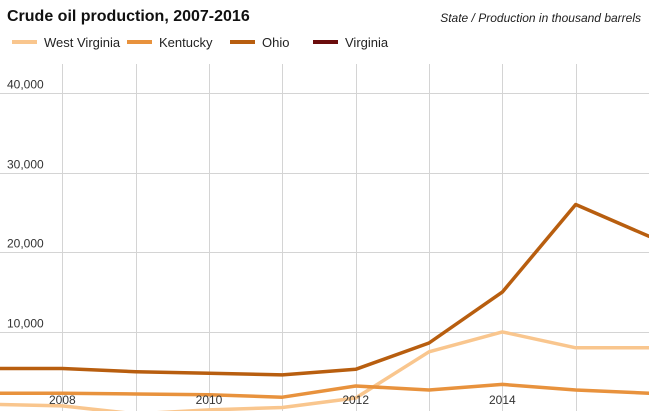 The image size is (649, 411). Describe the element at coordinates (139, 42) in the screenshot. I see `legend-swatch-kentucky` at that location.